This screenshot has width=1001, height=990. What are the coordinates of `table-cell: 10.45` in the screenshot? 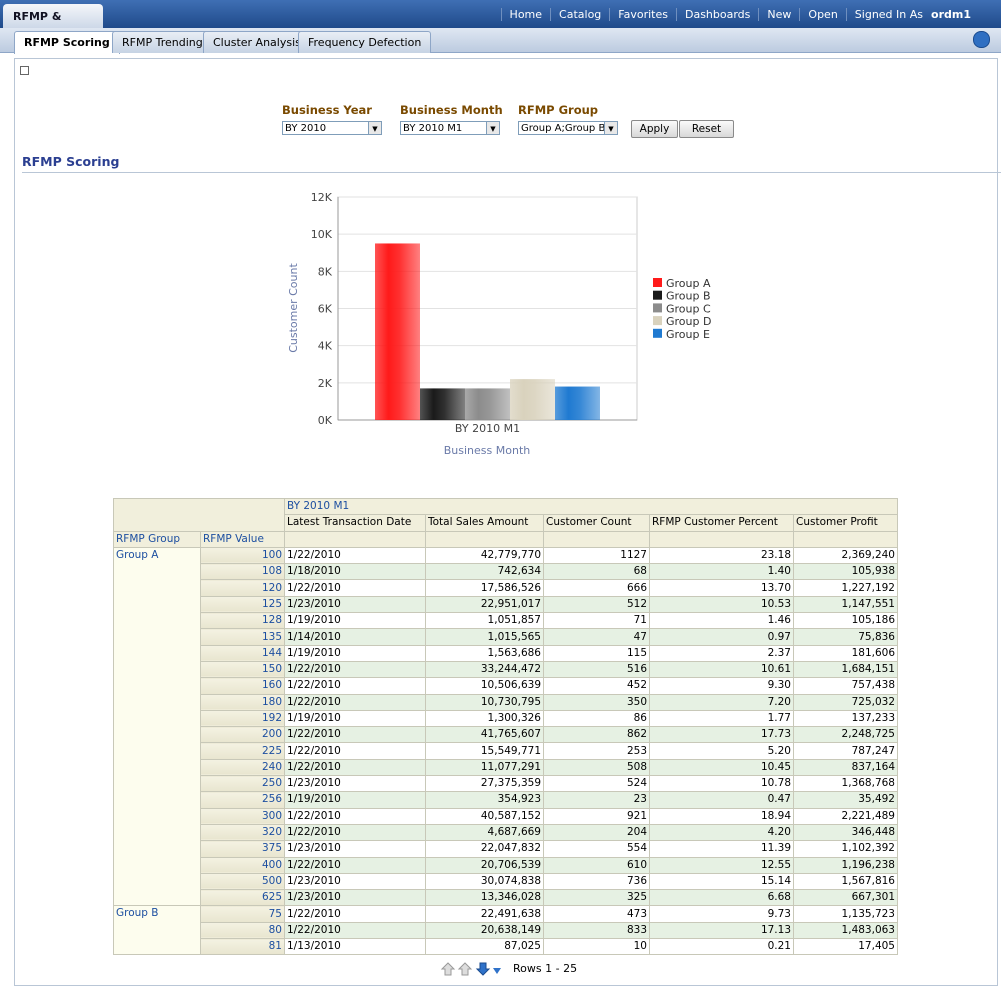 It's located at (721, 767).